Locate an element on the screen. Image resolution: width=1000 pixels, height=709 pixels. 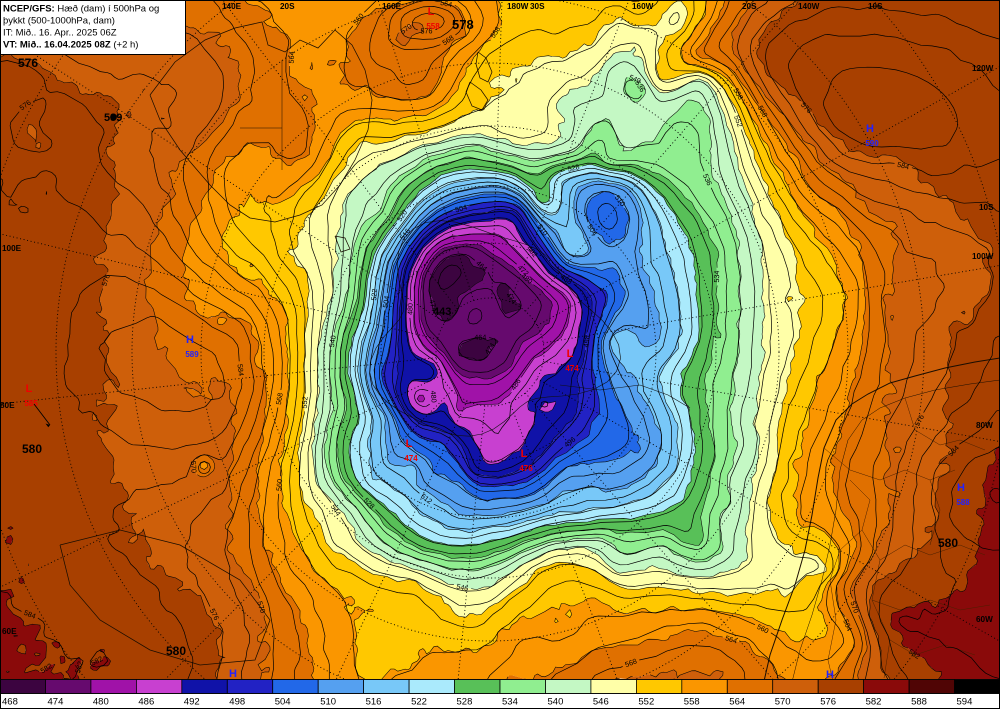
svg-text: 60W is located at coordinates (984, 619).